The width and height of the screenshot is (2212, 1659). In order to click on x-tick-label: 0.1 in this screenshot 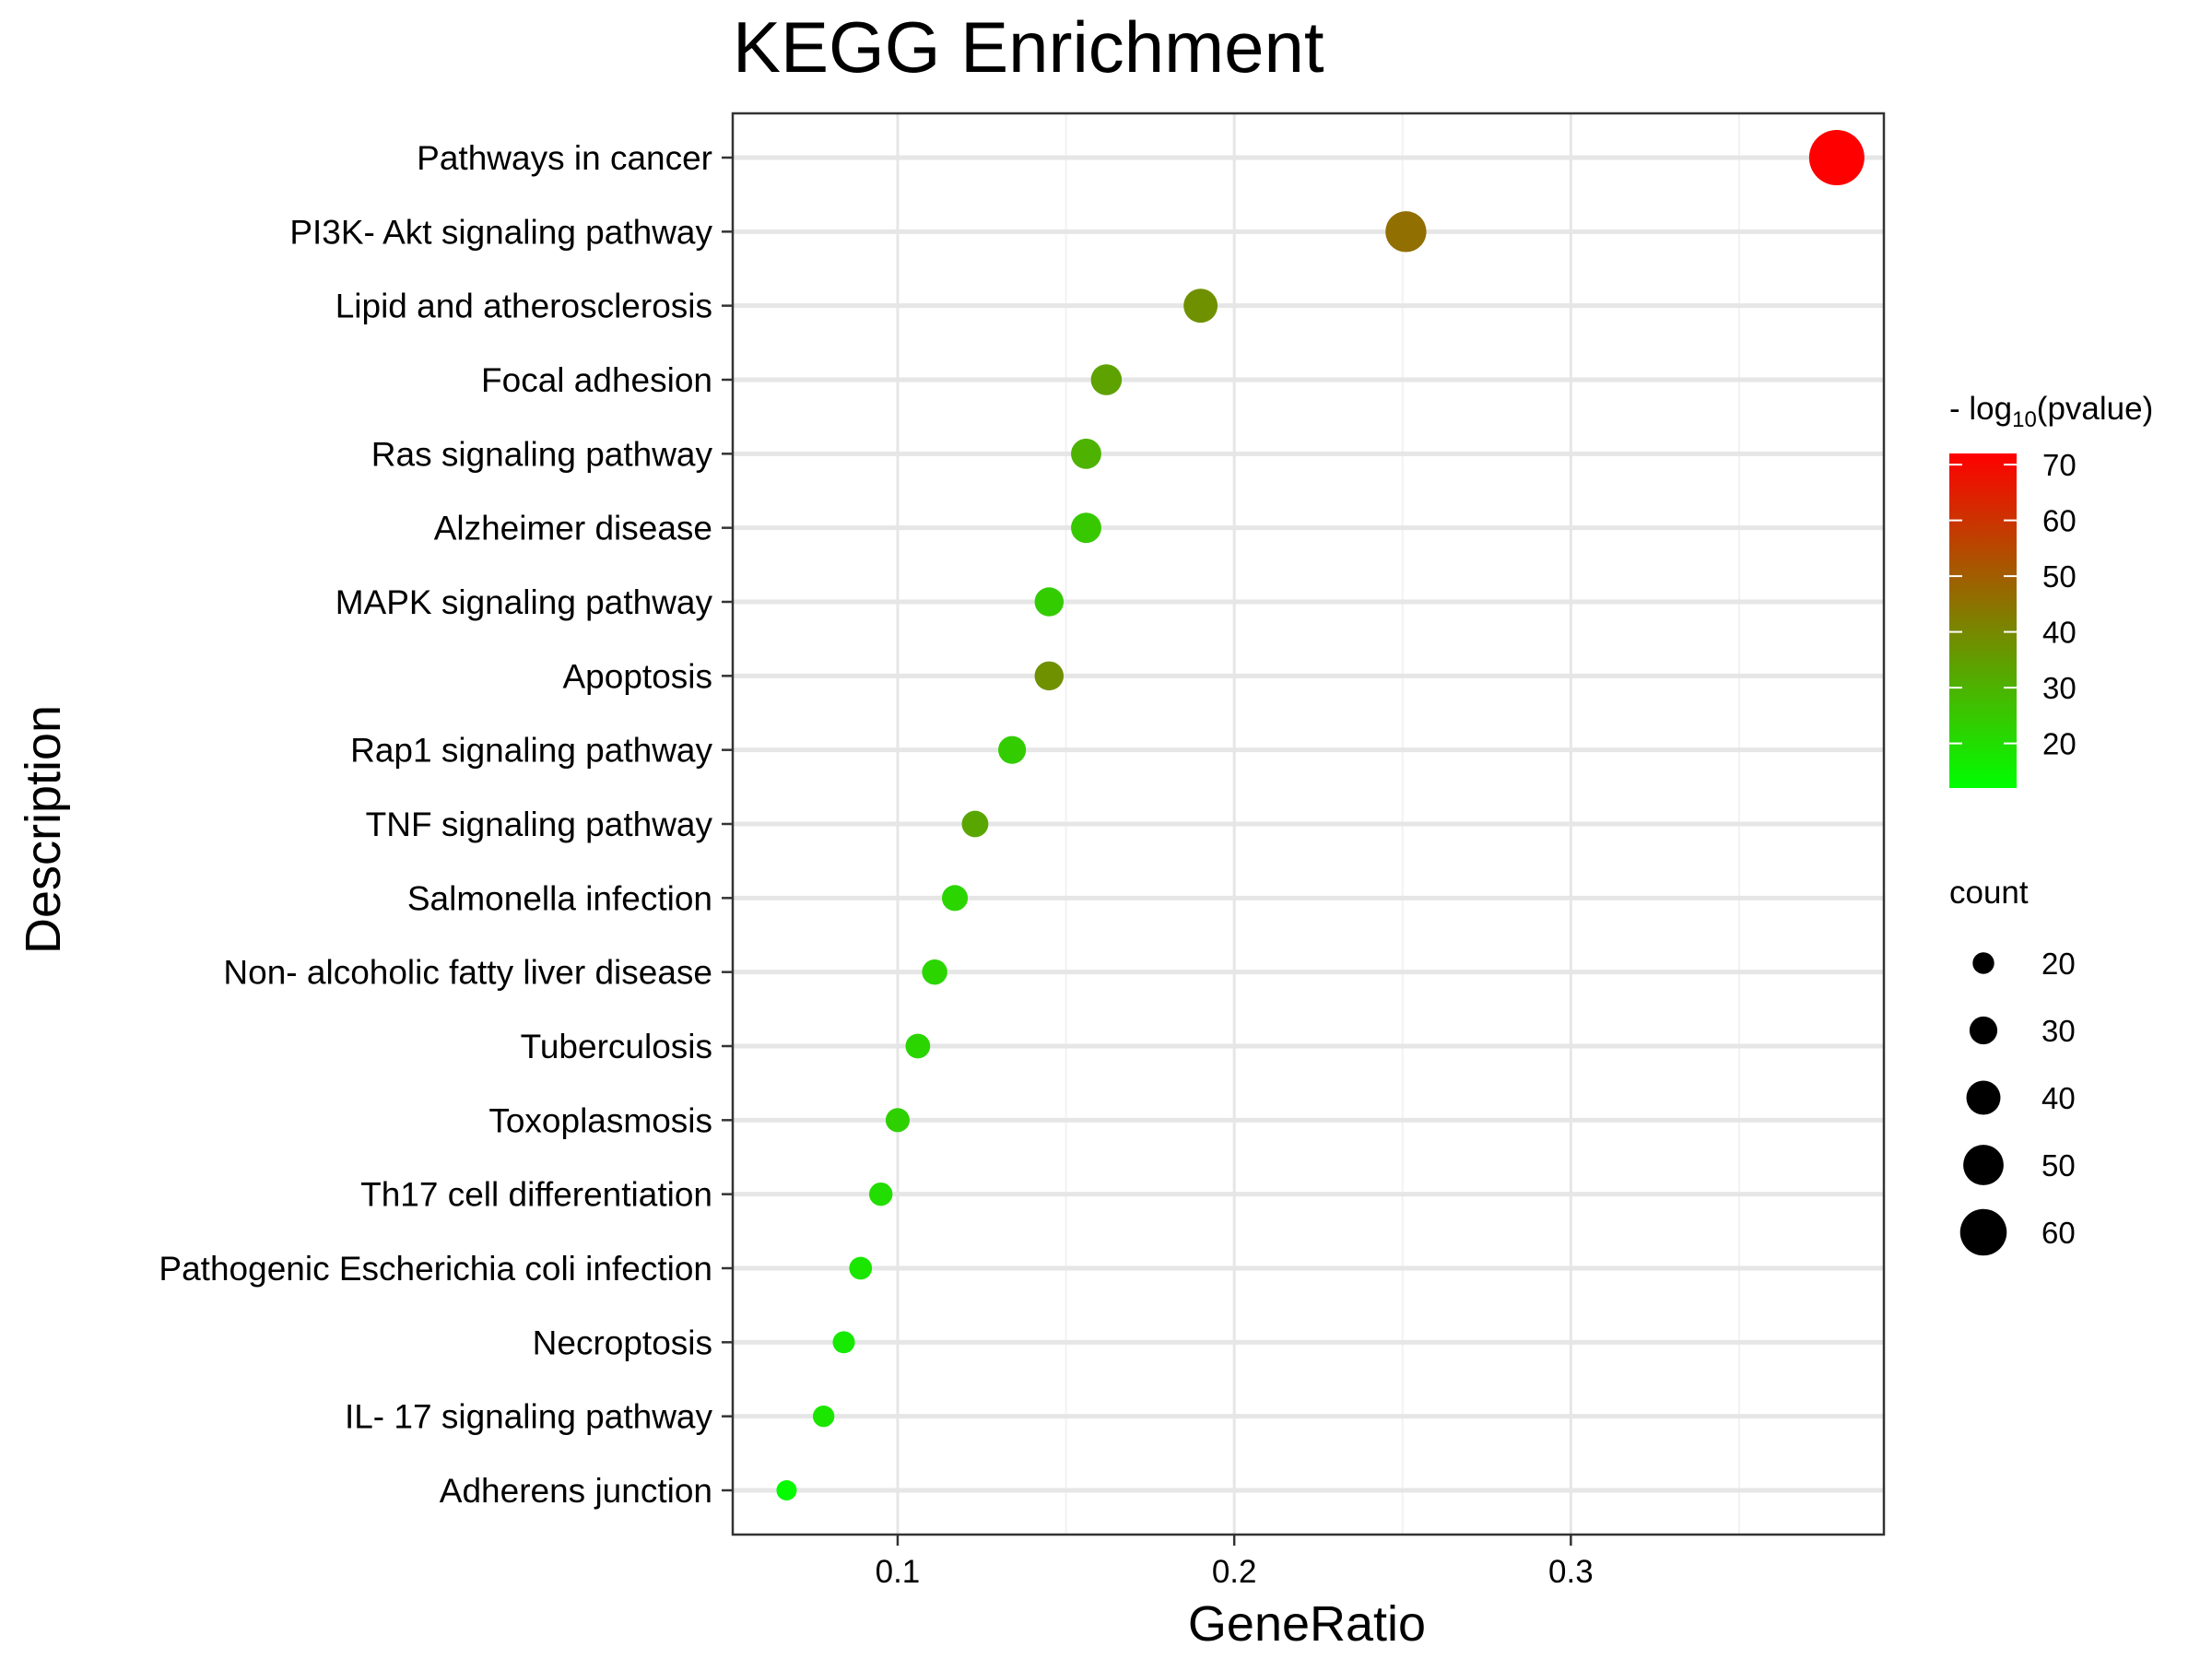, I will do `click(898, 1572)`.